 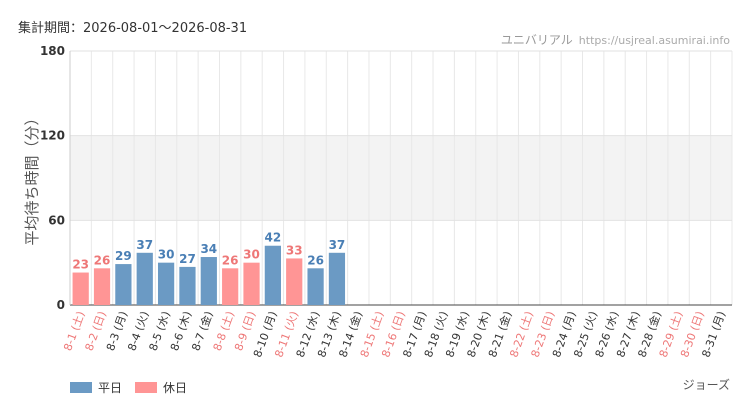 What do you see at coordinates (146, 387) in the screenshot?
I see `legend-holiday-swatch` at bounding box center [146, 387].